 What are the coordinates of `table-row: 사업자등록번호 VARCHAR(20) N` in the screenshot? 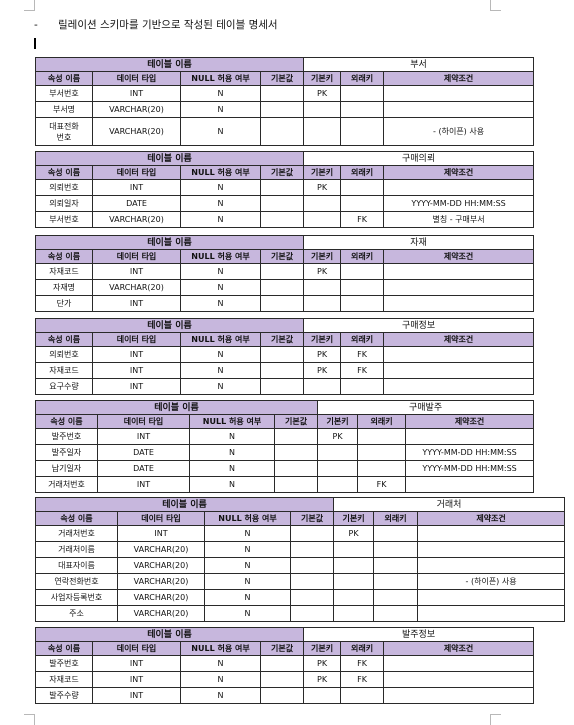 It's located at (300, 597).